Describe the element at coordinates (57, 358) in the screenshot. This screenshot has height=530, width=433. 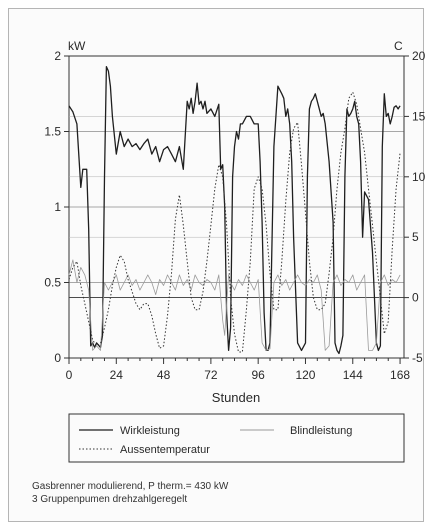
I see `y-left-tick-label: 0` at that location.